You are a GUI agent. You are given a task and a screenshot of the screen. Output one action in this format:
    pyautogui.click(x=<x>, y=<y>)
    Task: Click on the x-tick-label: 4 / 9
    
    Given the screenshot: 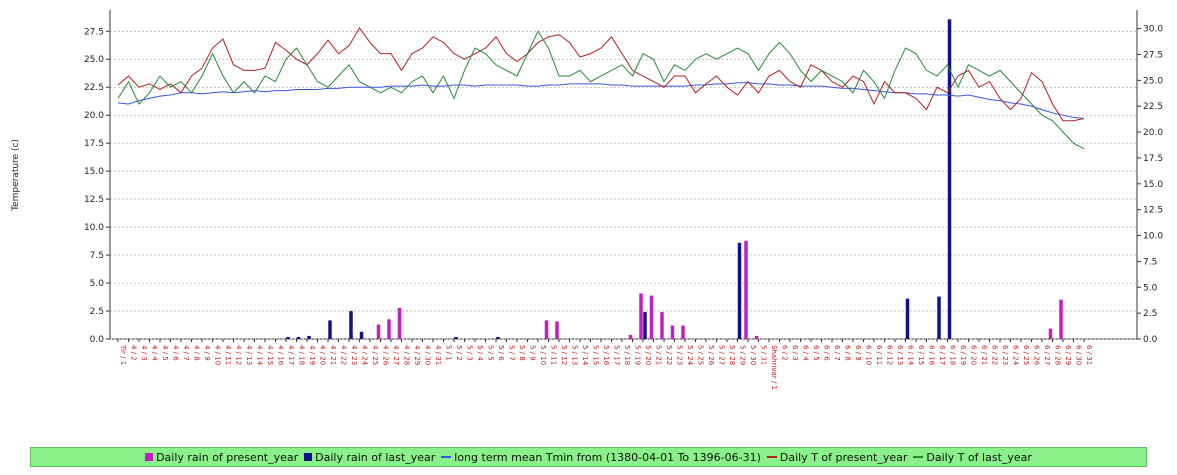 What is the action you would take?
    pyautogui.click(x=207, y=353)
    